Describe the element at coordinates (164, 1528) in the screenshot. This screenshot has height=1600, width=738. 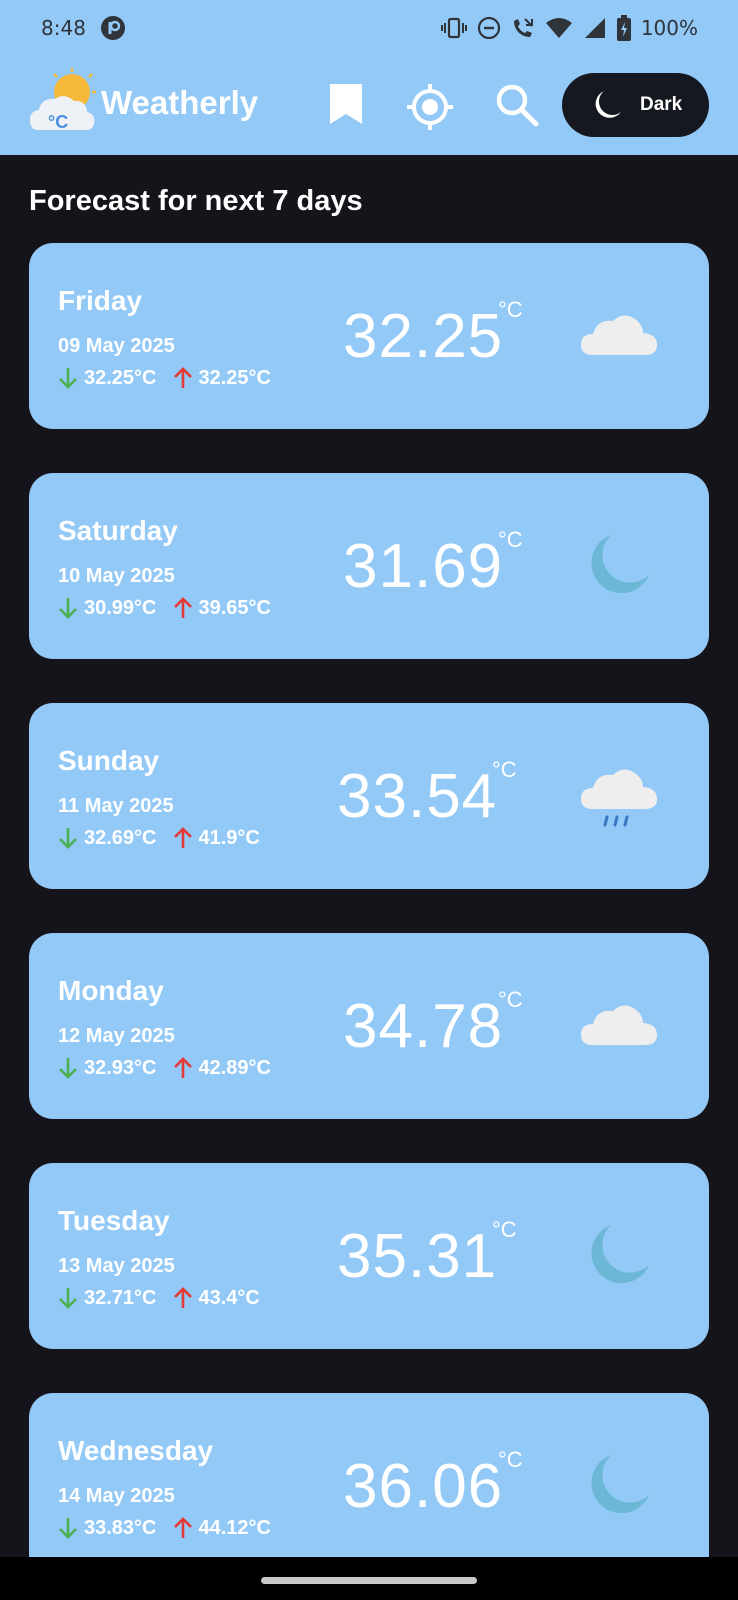
I see `min-max-temps: 33.83°C 44.12°C` at that location.